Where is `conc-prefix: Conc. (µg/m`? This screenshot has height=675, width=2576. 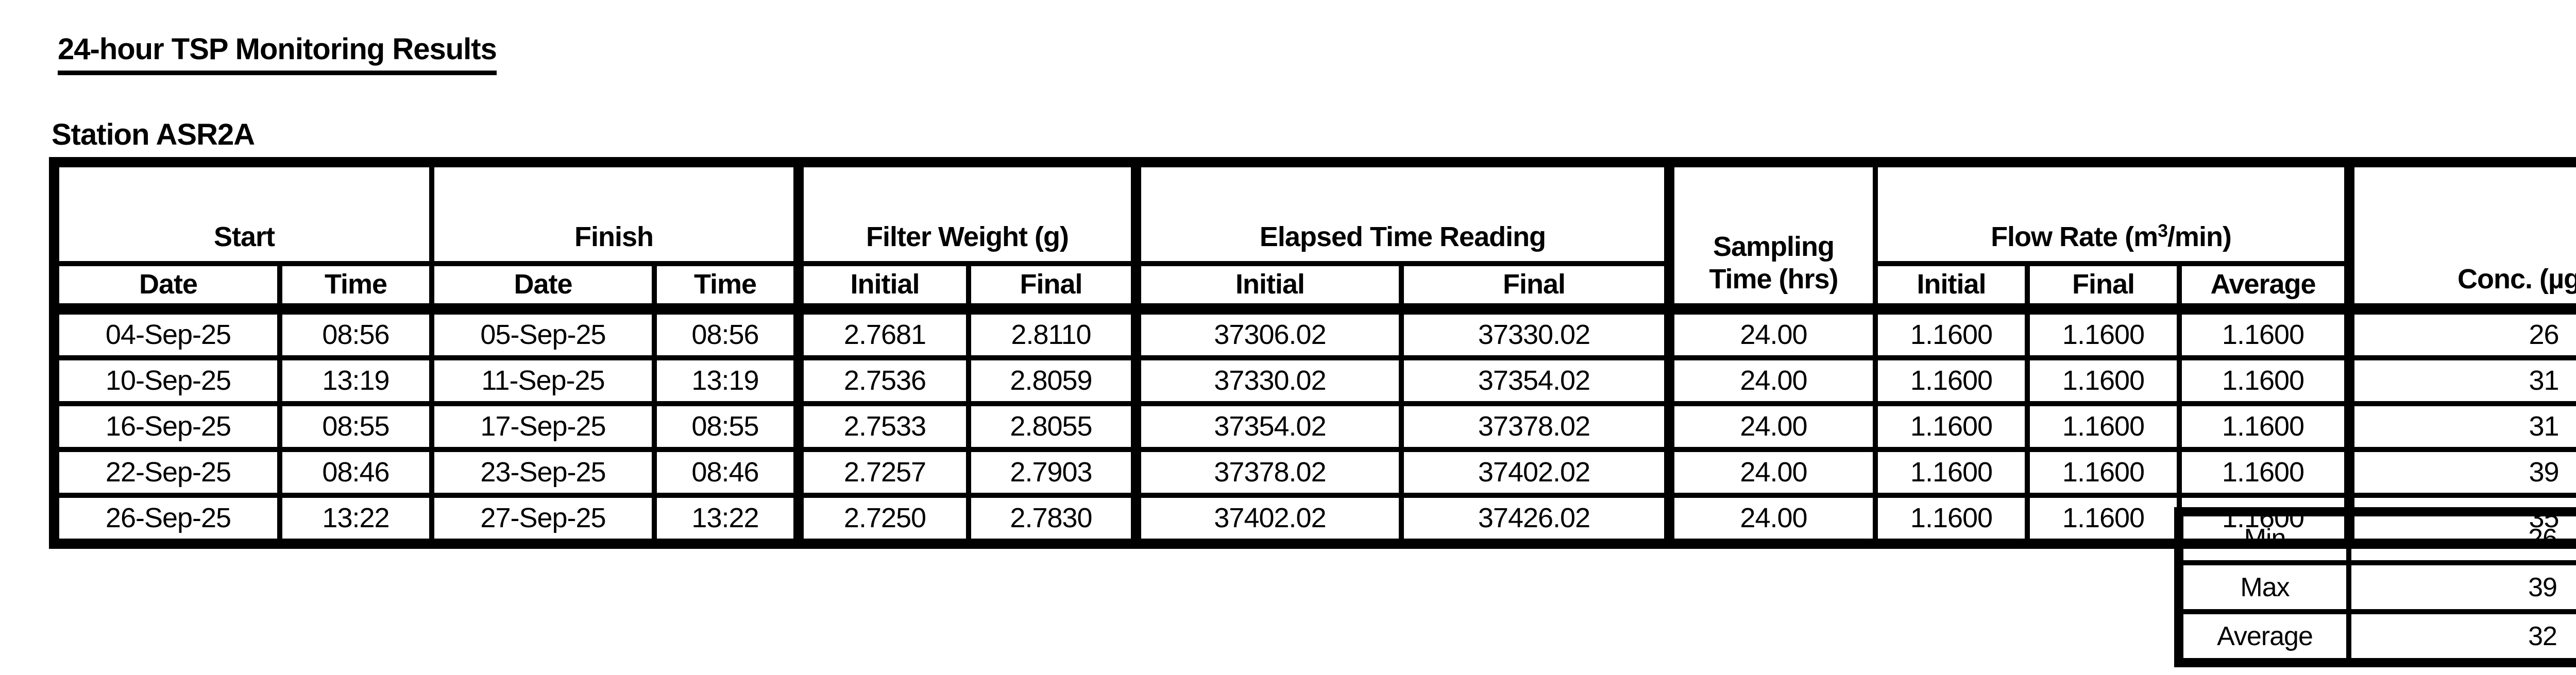
conc-prefix: Conc. (µg/m is located at coordinates (2517, 279).